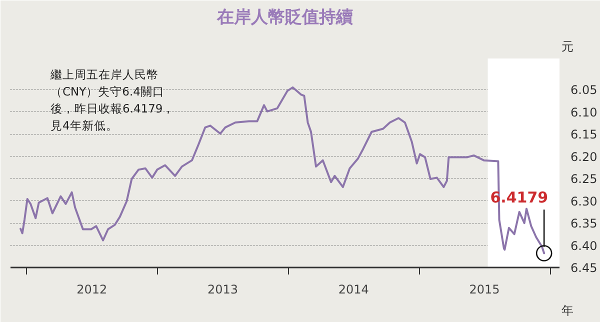 This screenshot has height=322, width=600. Describe the element at coordinates (92, 289) in the screenshot. I see `x-tick-label: 2012` at that location.